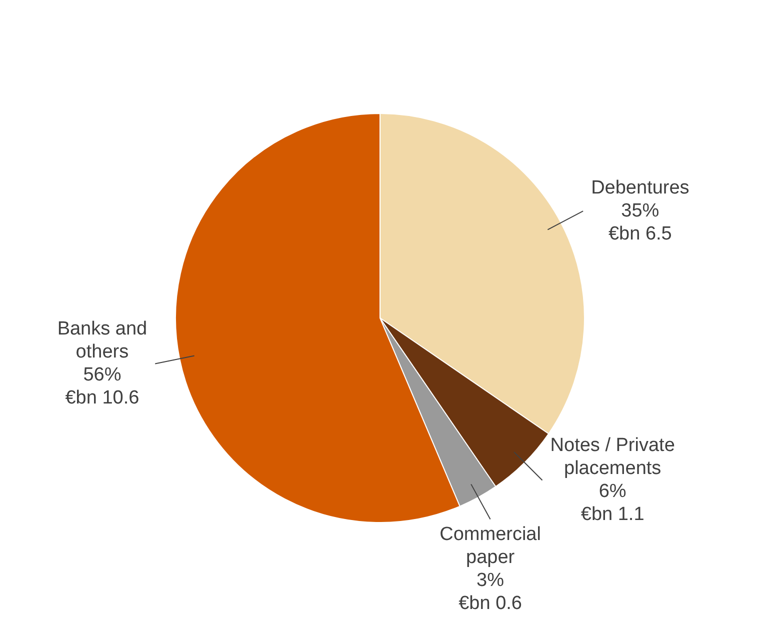  I want to click on data-label: 56% €bn 10.6, so click(102, 386).